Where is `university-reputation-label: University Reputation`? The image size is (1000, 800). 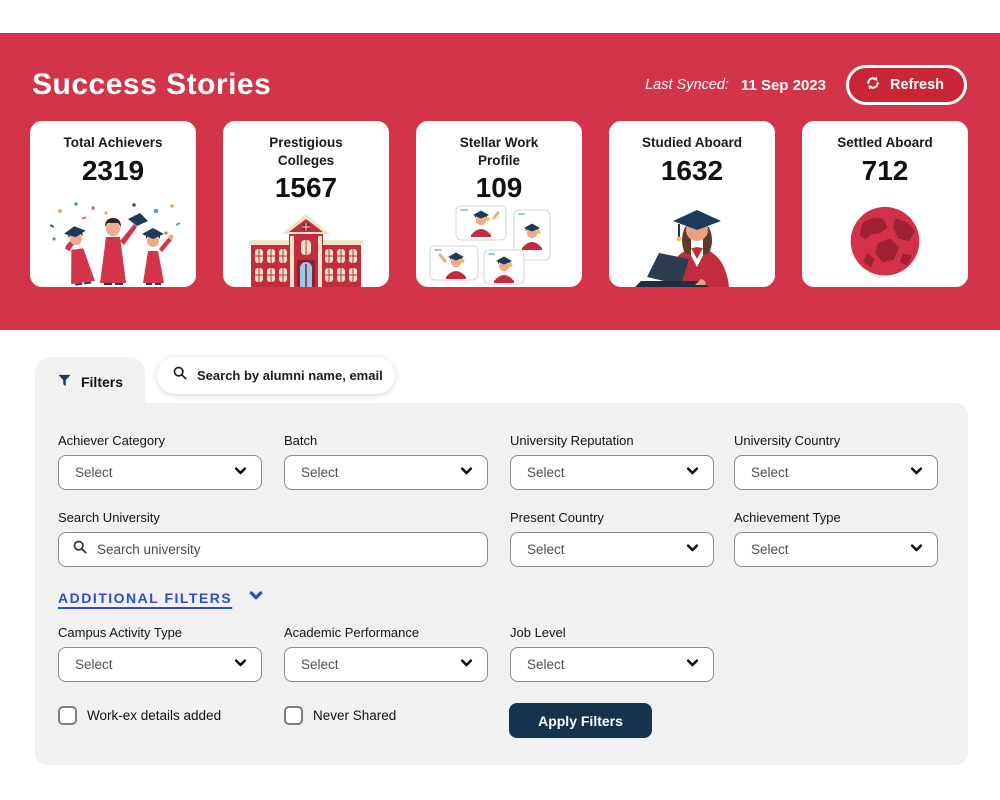
university-reputation-label: University Reputation is located at coordinates (572, 440).